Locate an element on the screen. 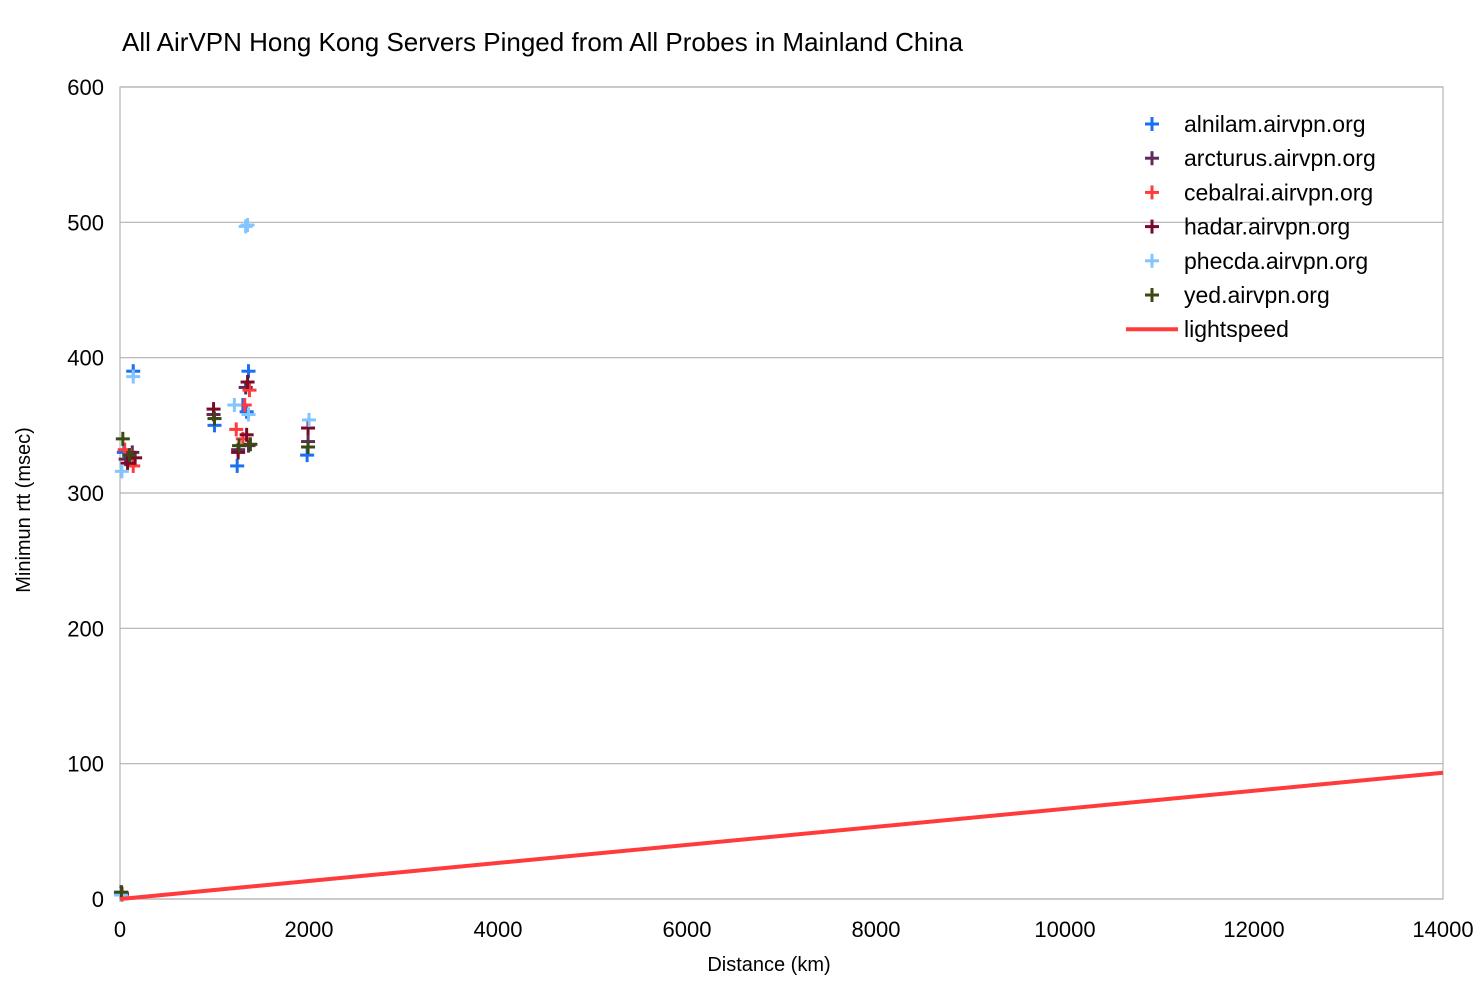 The height and width of the screenshot is (982, 1484). lightspeed-line is located at coordinates (781, 835).